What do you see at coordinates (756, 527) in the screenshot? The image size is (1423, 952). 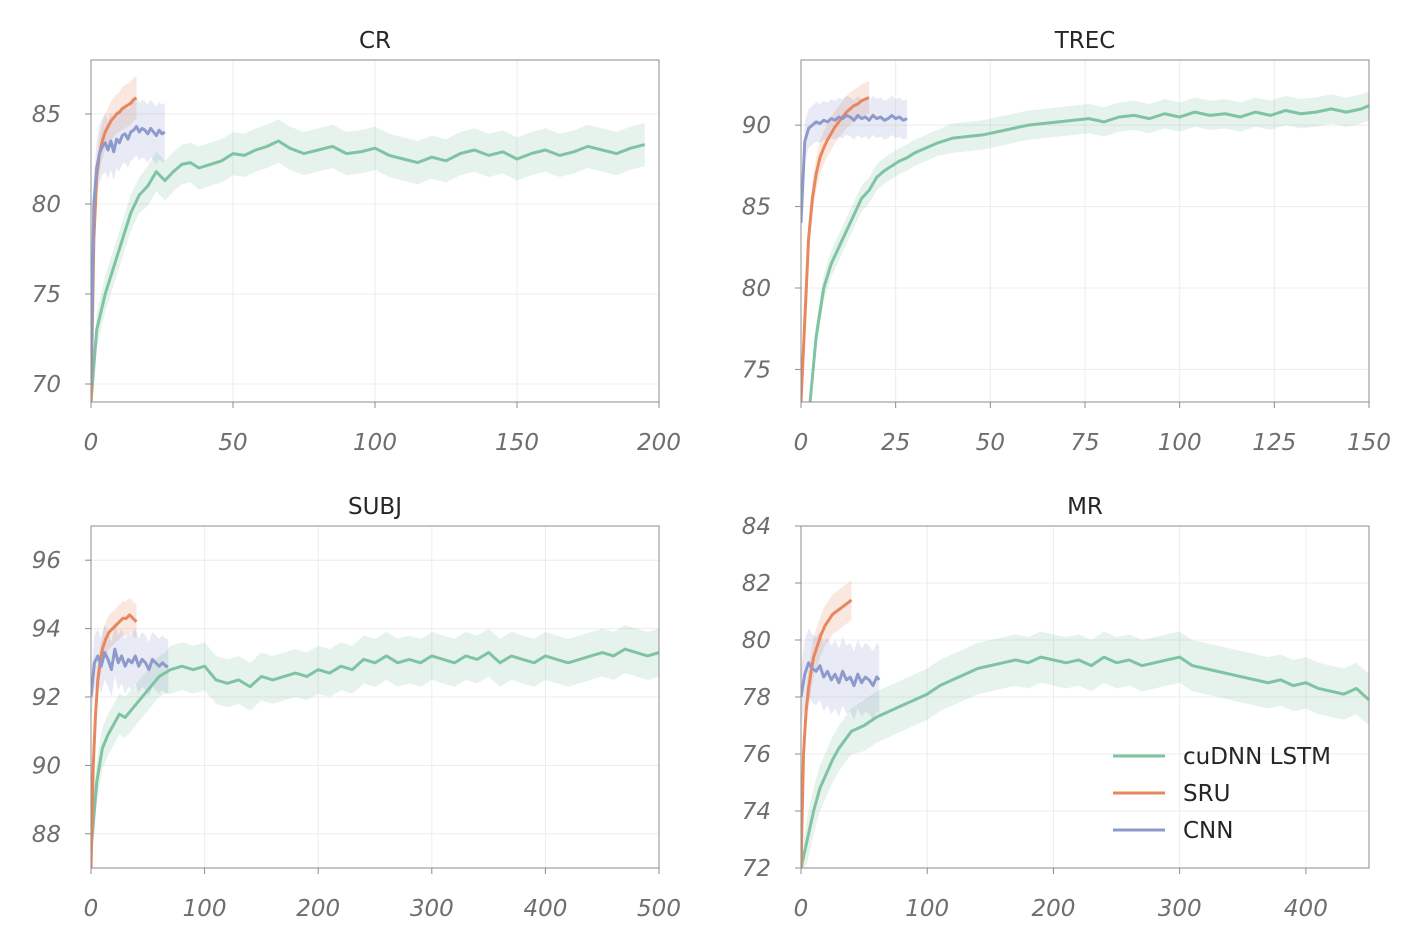 I see `y-tick-label: 84` at bounding box center [756, 527].